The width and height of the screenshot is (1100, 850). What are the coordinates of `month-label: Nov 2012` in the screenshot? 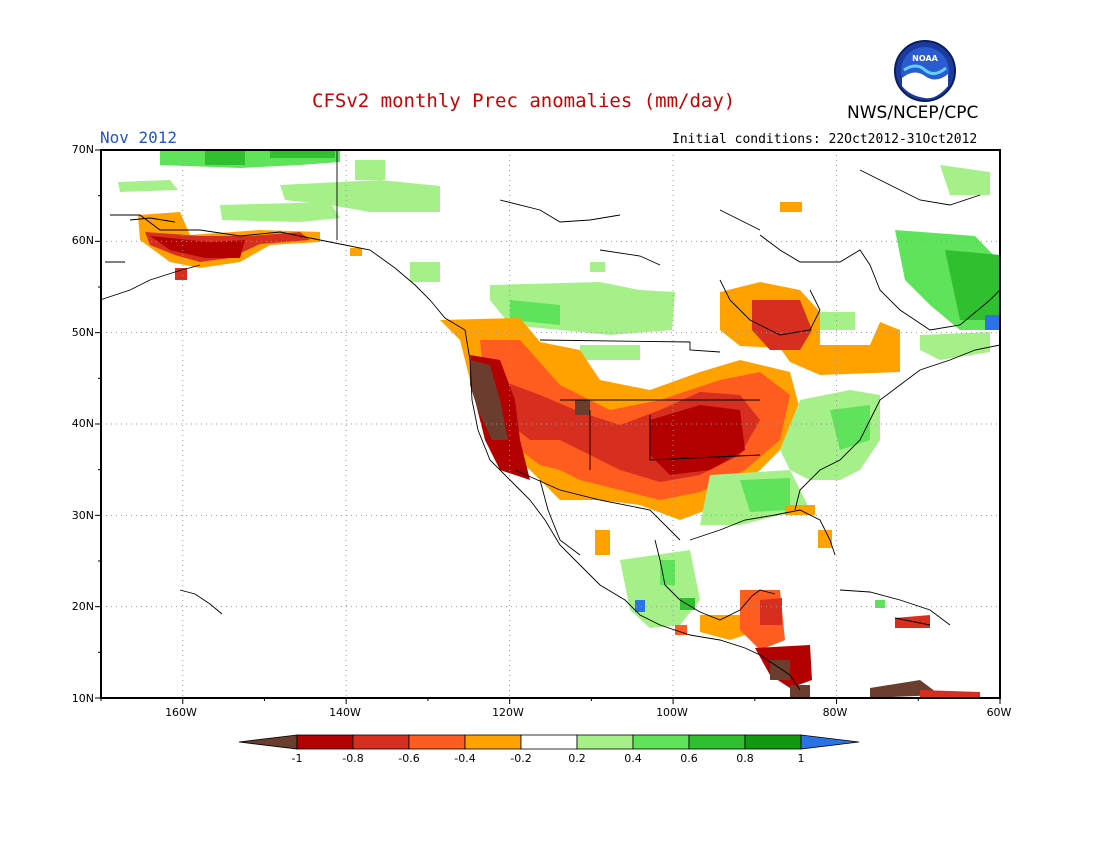 It's located at (139, 137).